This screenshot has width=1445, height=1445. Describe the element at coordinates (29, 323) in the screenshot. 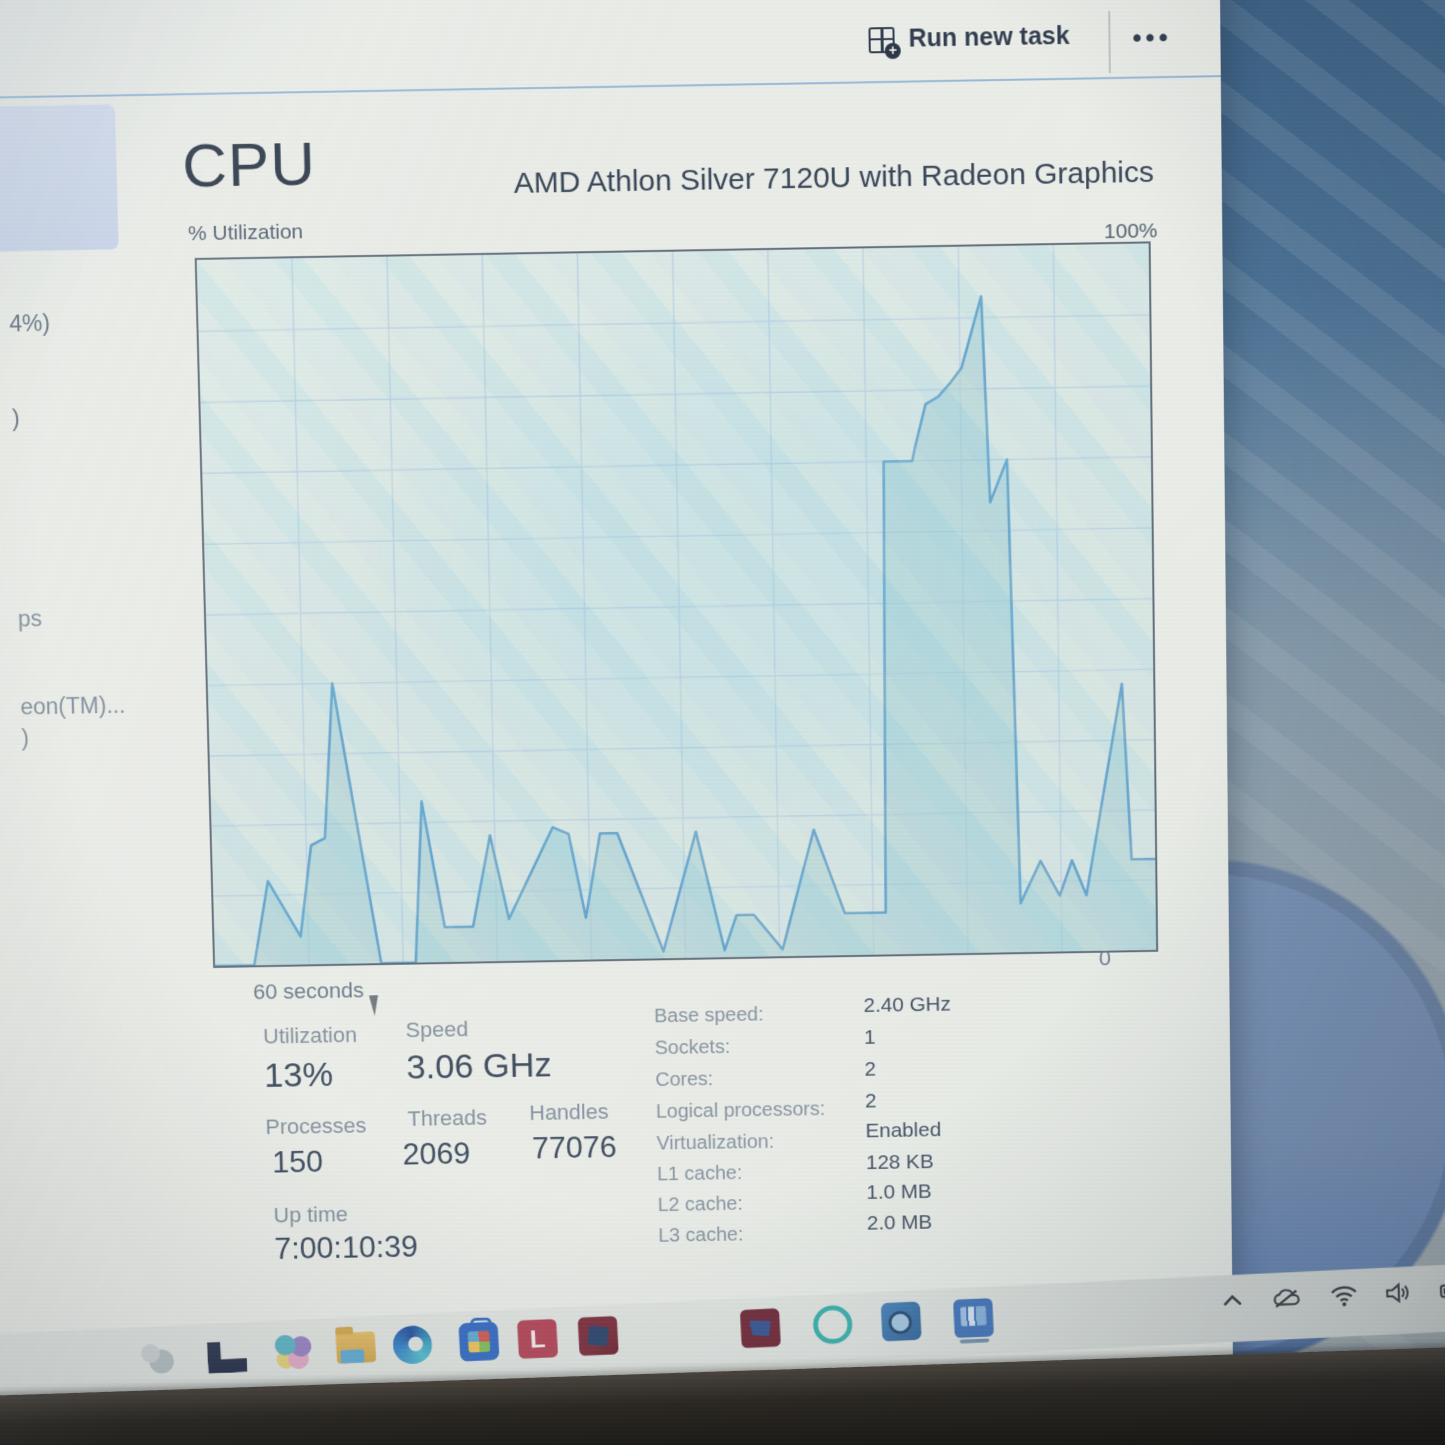

I see `sidebar-fragment-cpu-percent: 4%)` at that location.